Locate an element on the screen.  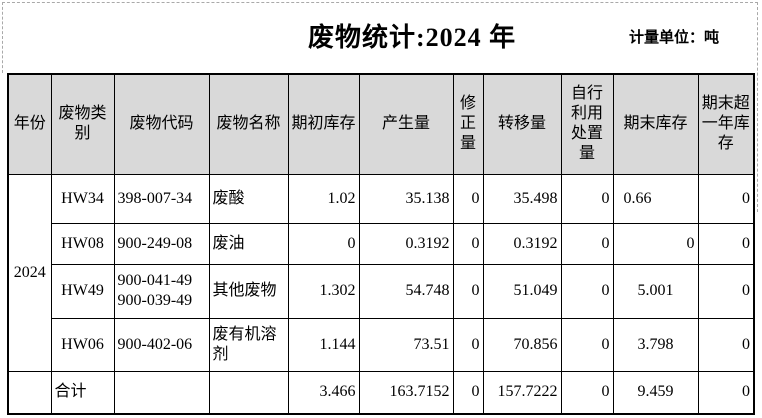
cell-code: 900-249-08 is located at coordinates (161, 243).